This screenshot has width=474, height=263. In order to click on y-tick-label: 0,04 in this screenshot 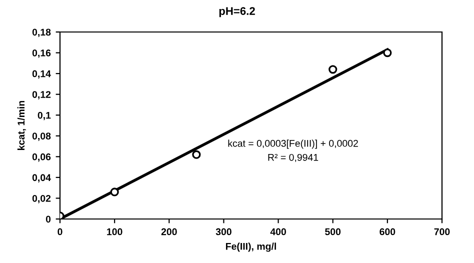, I will do `click(41, 178)`.